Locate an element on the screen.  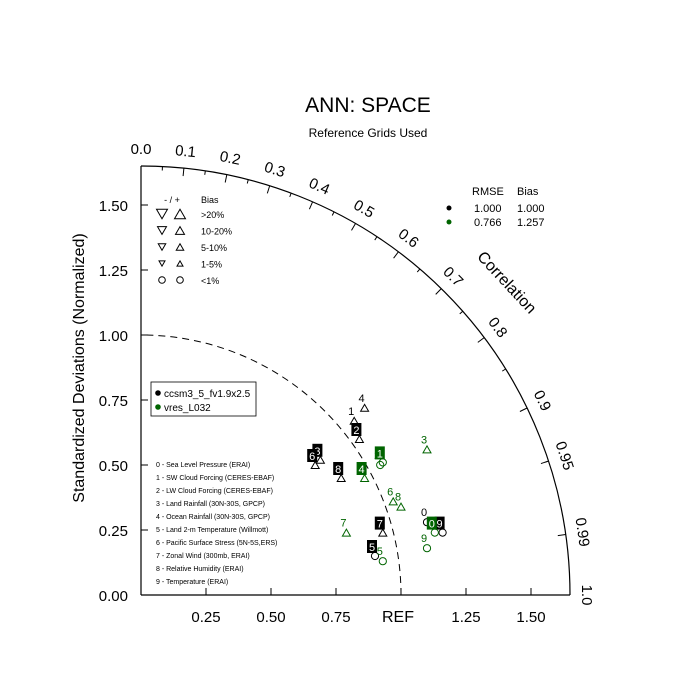
bias-legend-label: >20% is located at coordinates (212, 215).